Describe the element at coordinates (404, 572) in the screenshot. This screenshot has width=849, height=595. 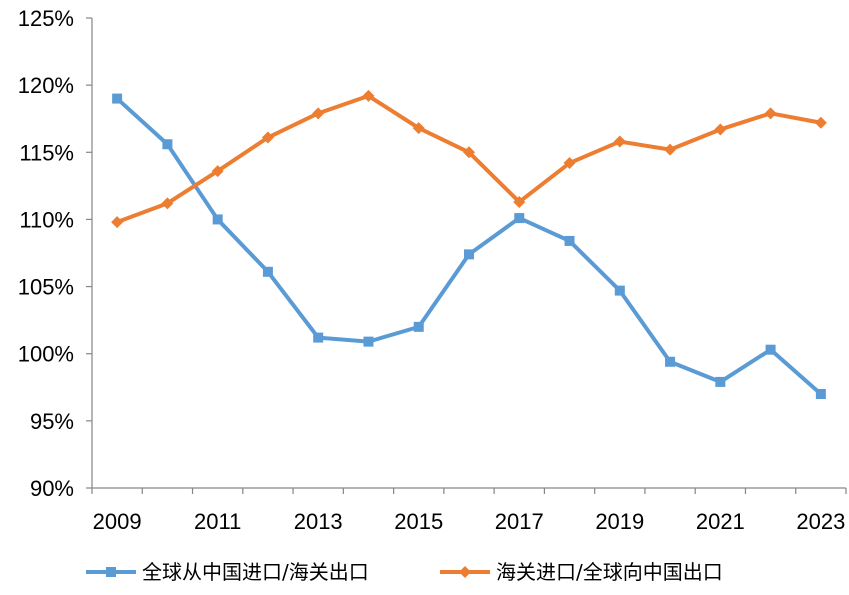
I see `legend: 全球从中国进口/海关出口 海关进口/全球向中国出口` at that location.